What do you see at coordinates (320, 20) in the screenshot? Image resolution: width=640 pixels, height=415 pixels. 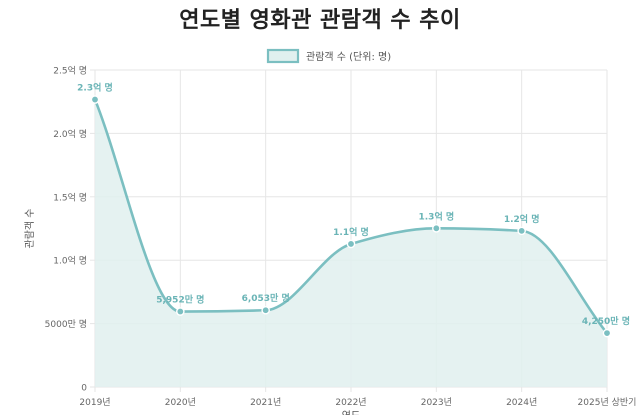 I see `chart-title: 연도별 영화관 관람객 수 추이` at bounding box center [320, 20].